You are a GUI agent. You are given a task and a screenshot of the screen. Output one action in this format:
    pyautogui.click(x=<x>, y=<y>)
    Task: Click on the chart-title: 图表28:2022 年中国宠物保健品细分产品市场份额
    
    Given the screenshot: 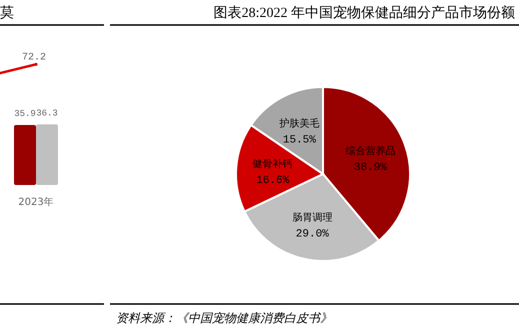 What is the action you would take?
    pyautogui.click(x=364, y=13)
    